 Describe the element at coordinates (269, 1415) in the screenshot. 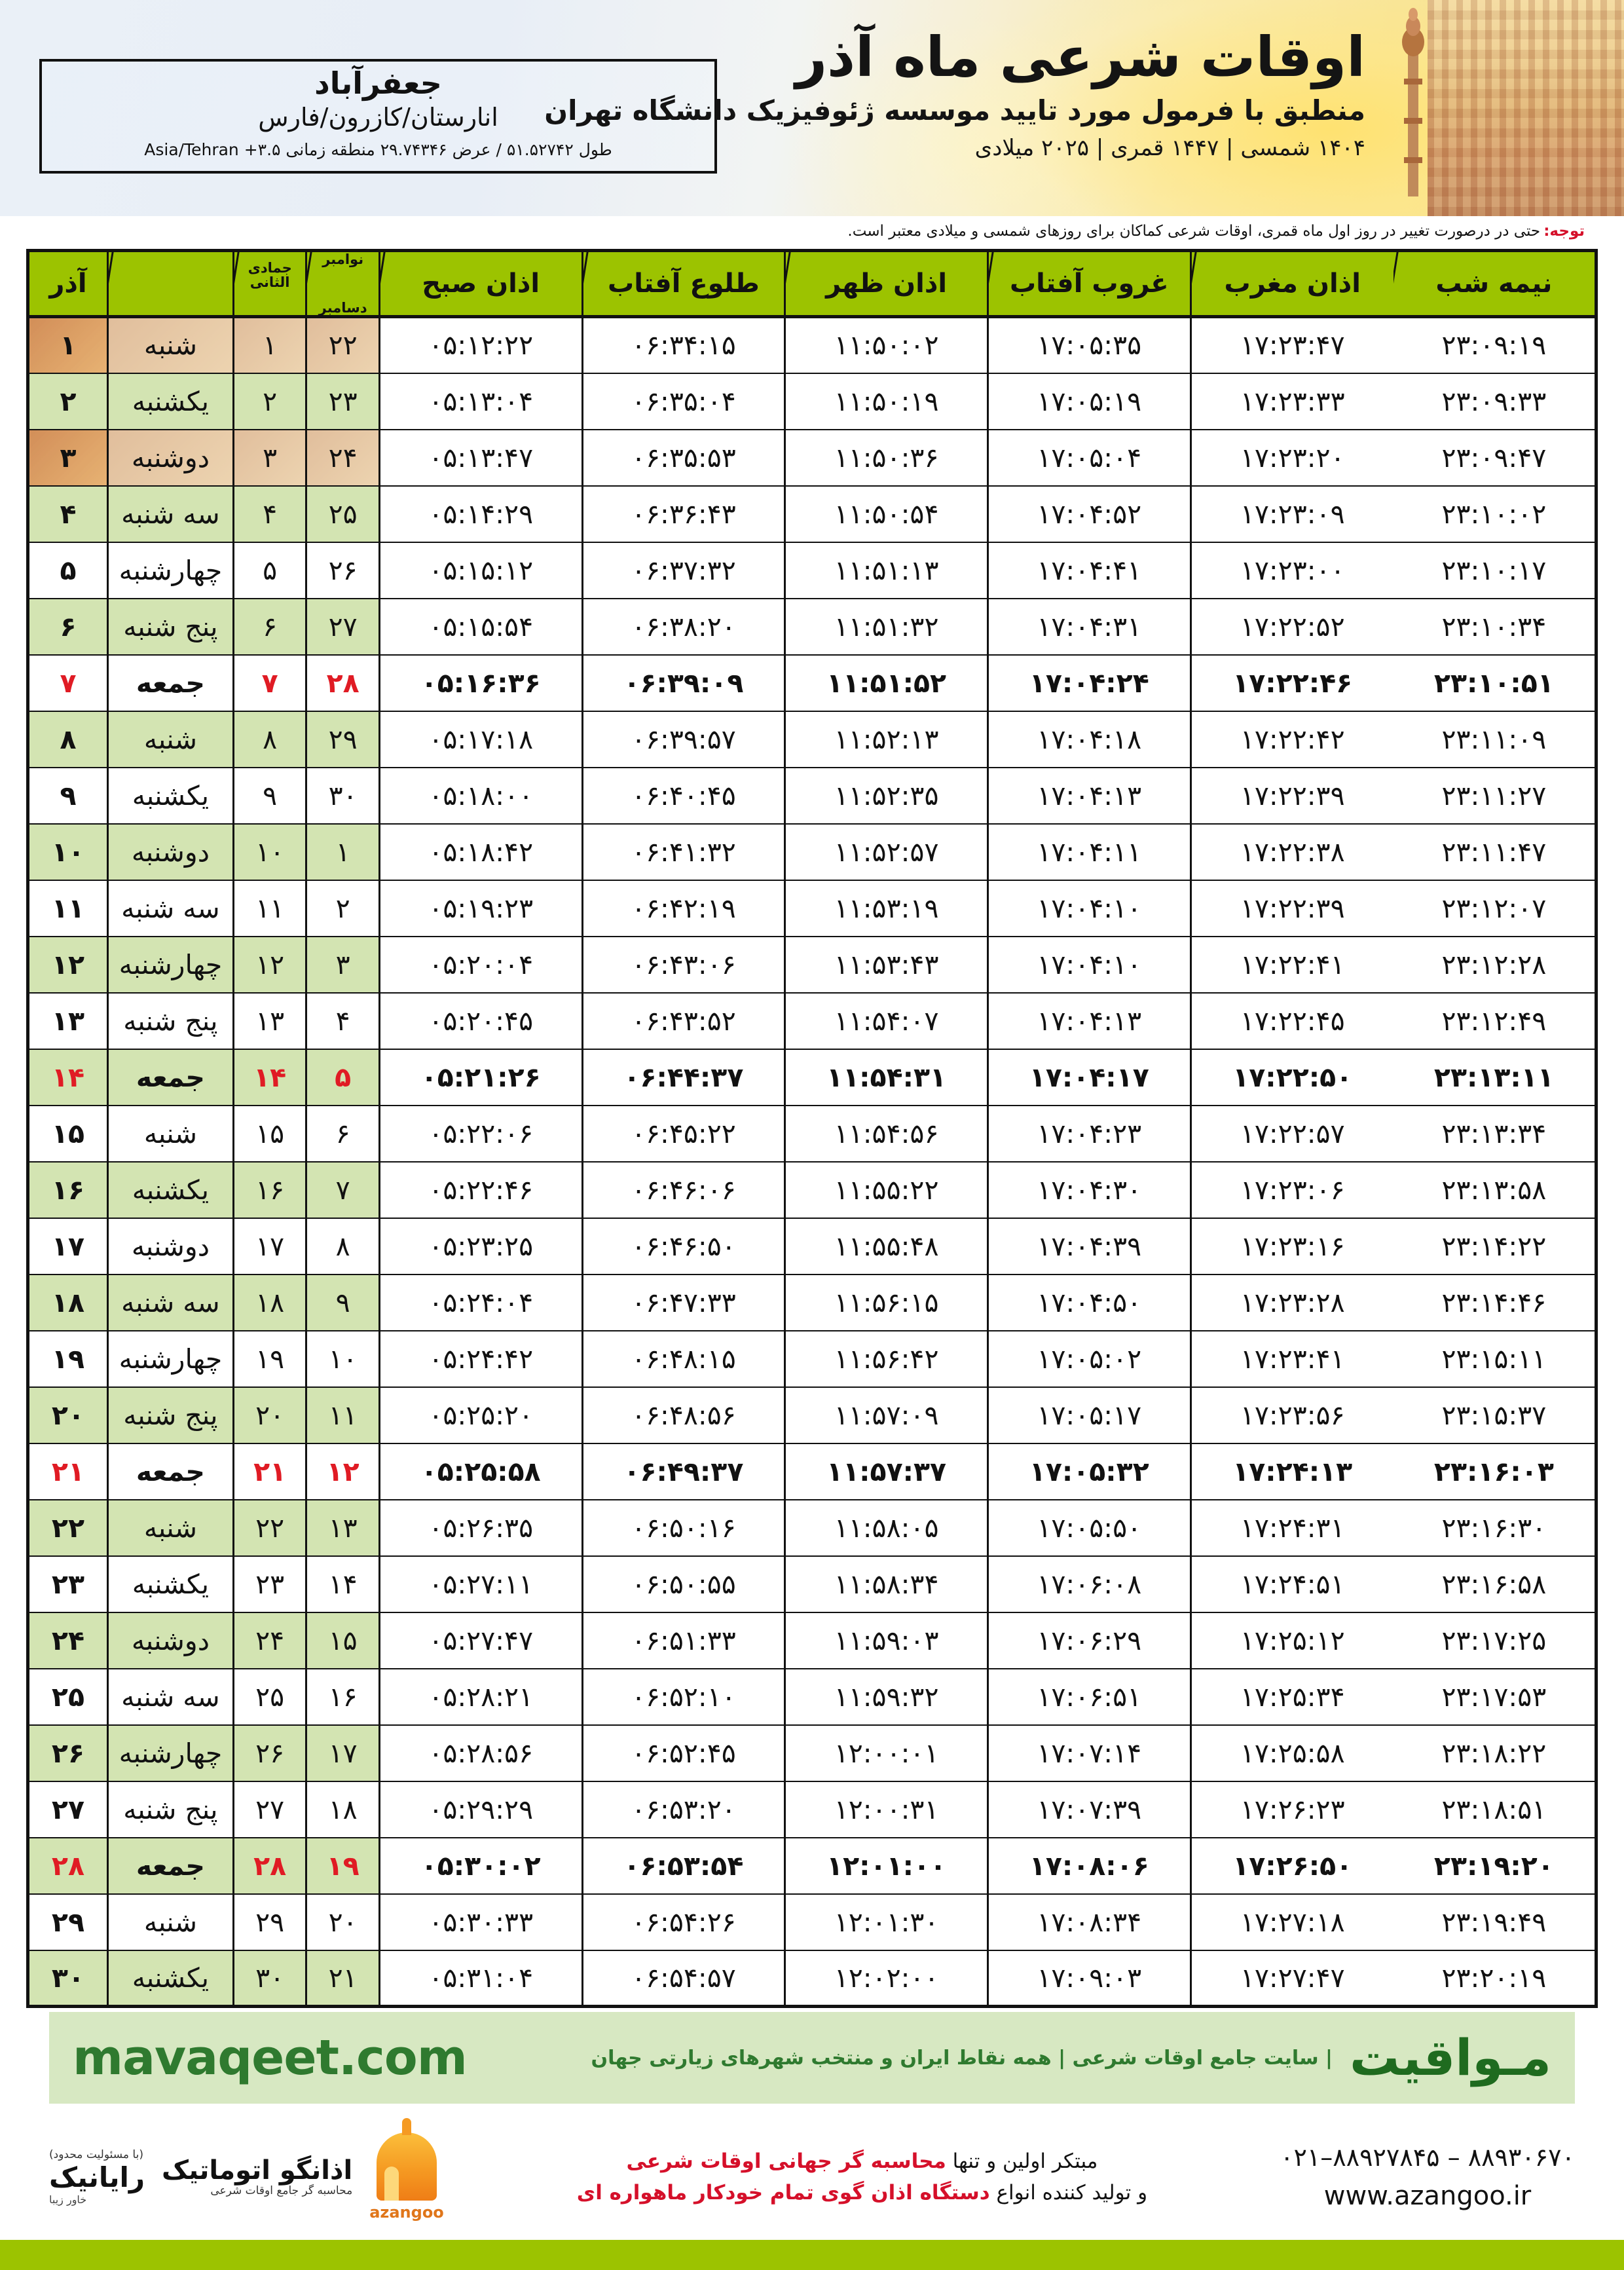

I see `cell-hijri: ۲۰` at that location.